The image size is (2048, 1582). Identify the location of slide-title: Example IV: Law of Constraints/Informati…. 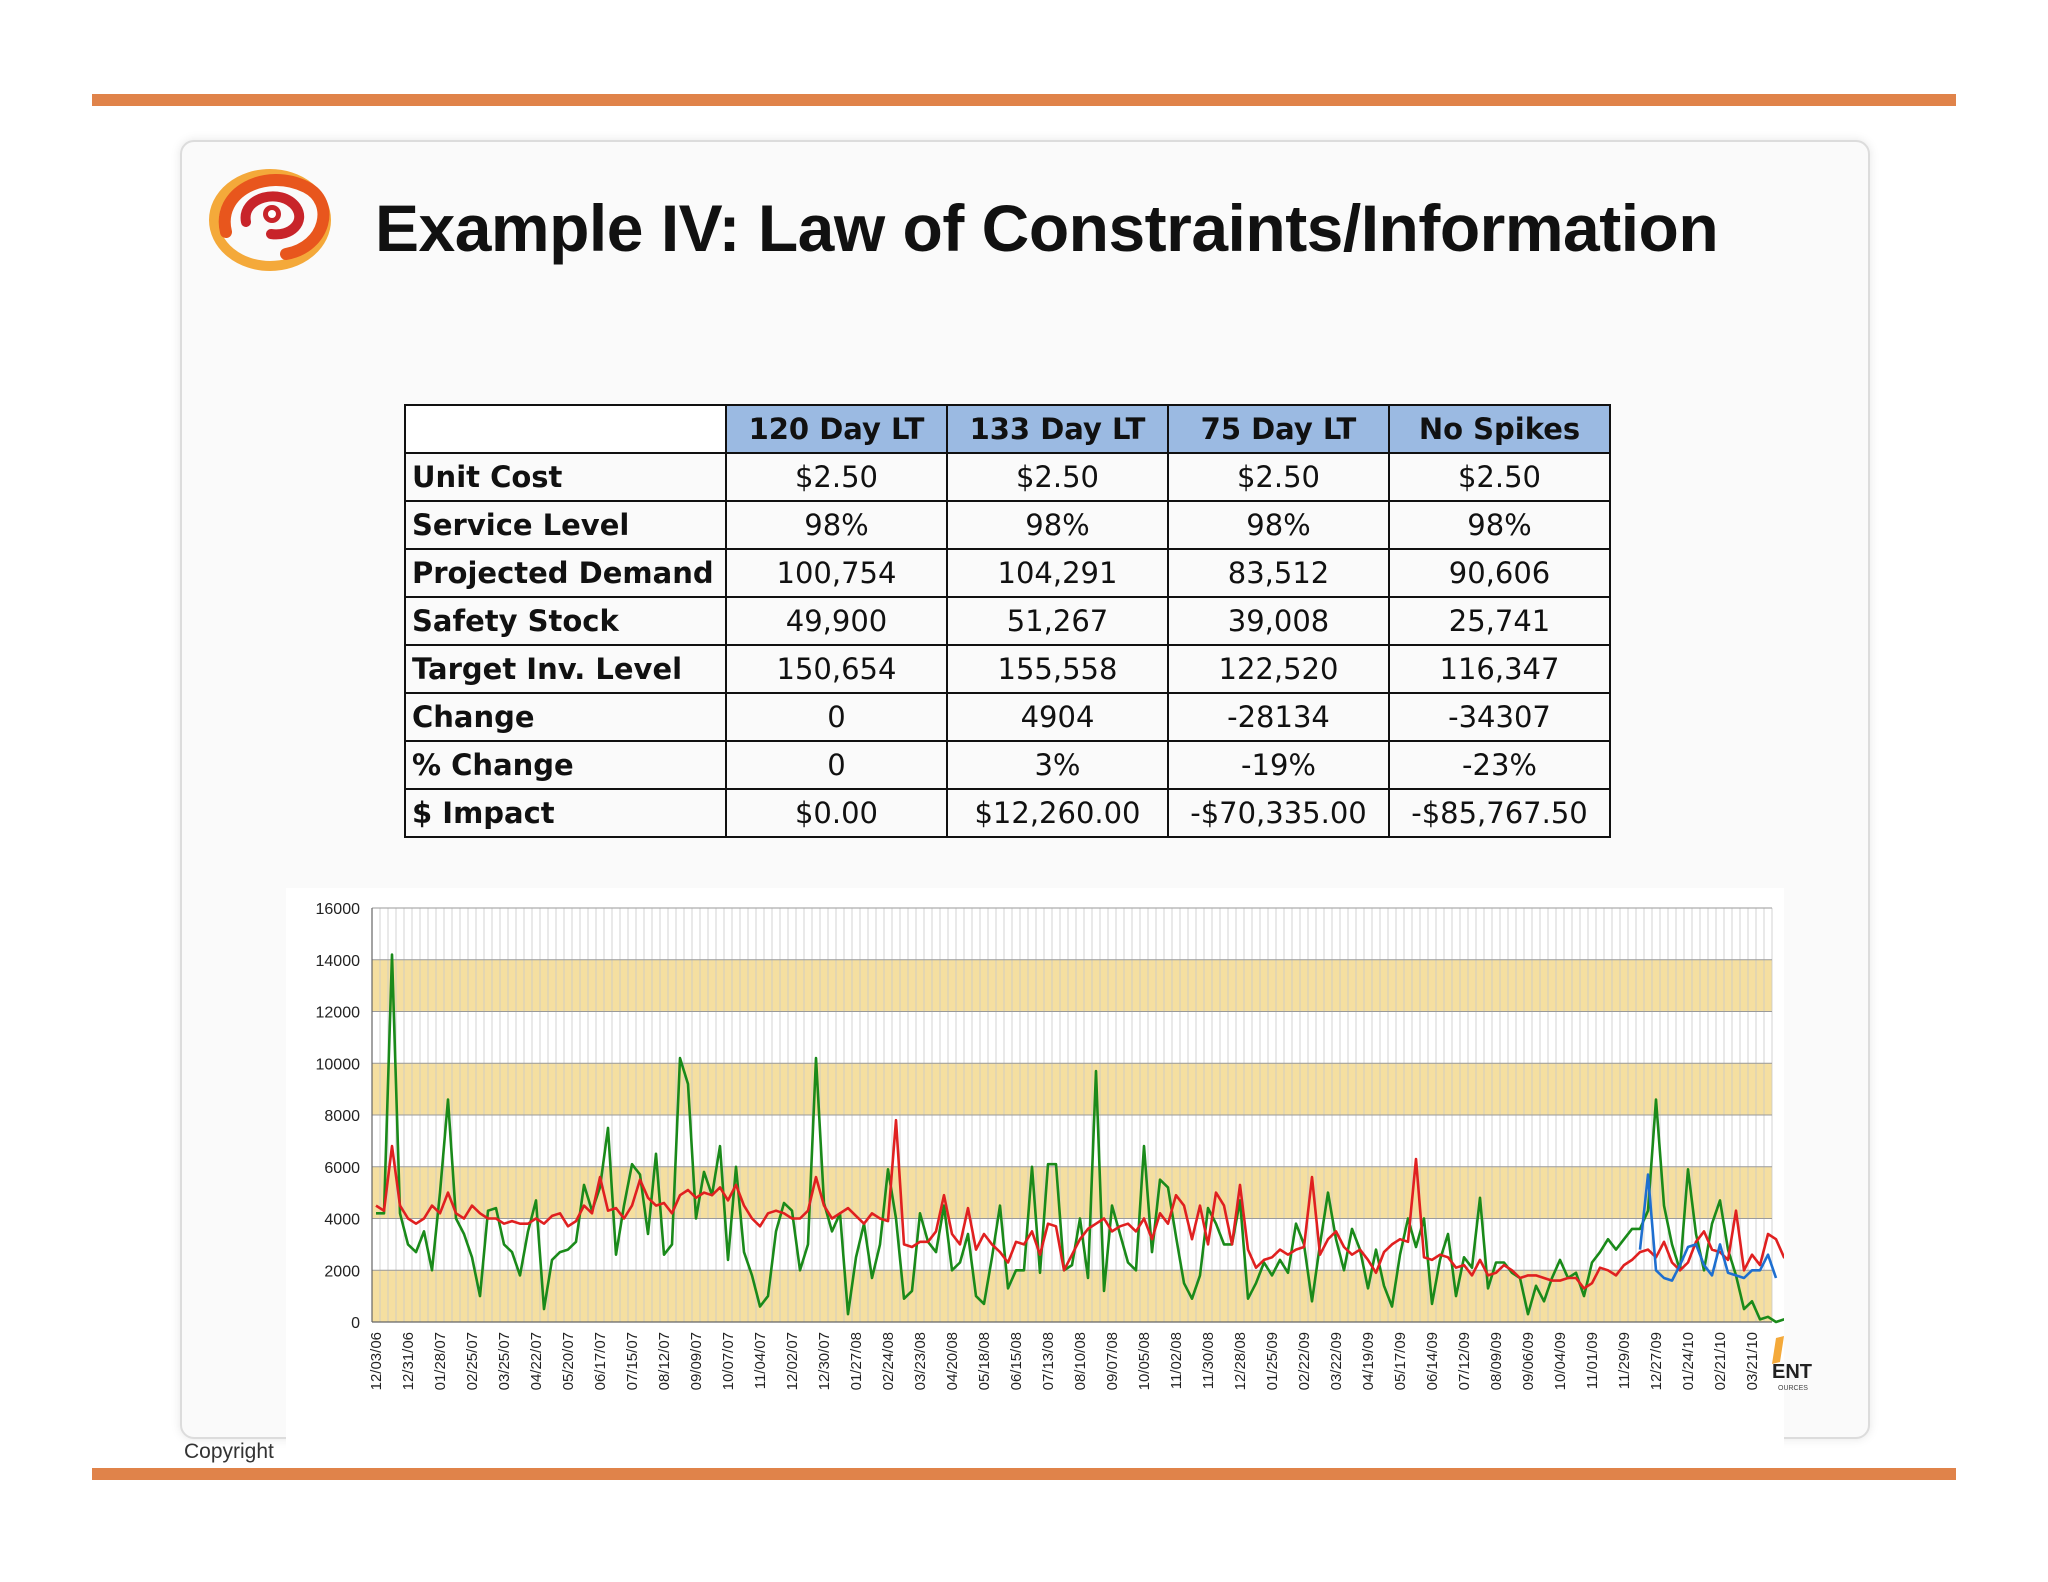
(1047, 228).